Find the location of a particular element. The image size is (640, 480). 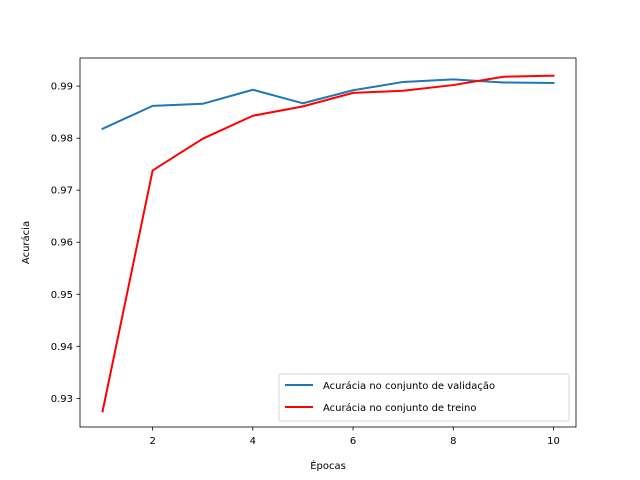

y-tick-label: 0.98 is located at coordinates (62, 139).